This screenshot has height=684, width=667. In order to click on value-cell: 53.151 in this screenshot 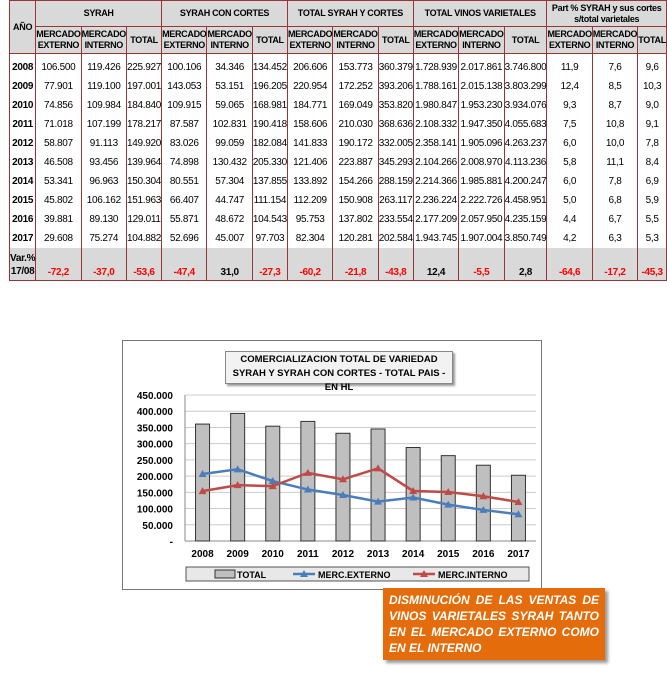, I will do `click(229, 86)`.